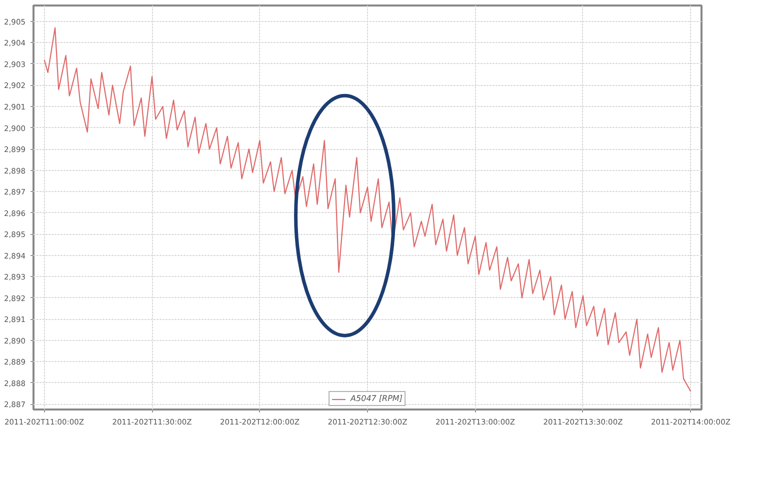 This screenshot has width=758, height=491. I want to click on legend-label: A5047 [RPM], so click(376, 398).